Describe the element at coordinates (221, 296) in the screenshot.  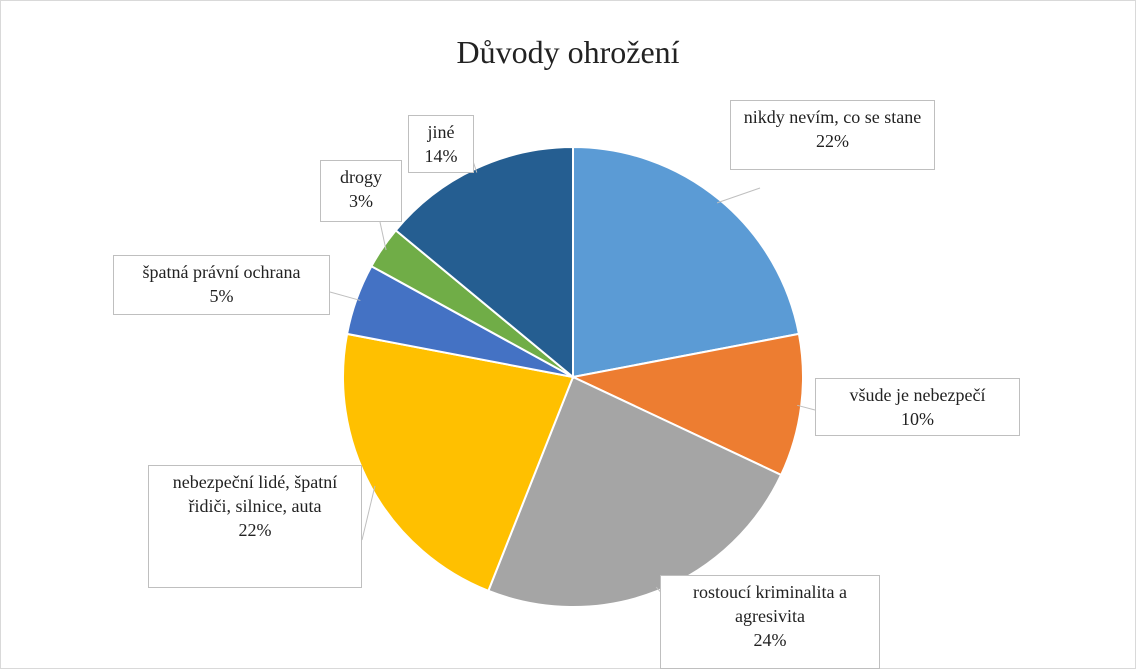
I see `label-value: 5%` at that location.